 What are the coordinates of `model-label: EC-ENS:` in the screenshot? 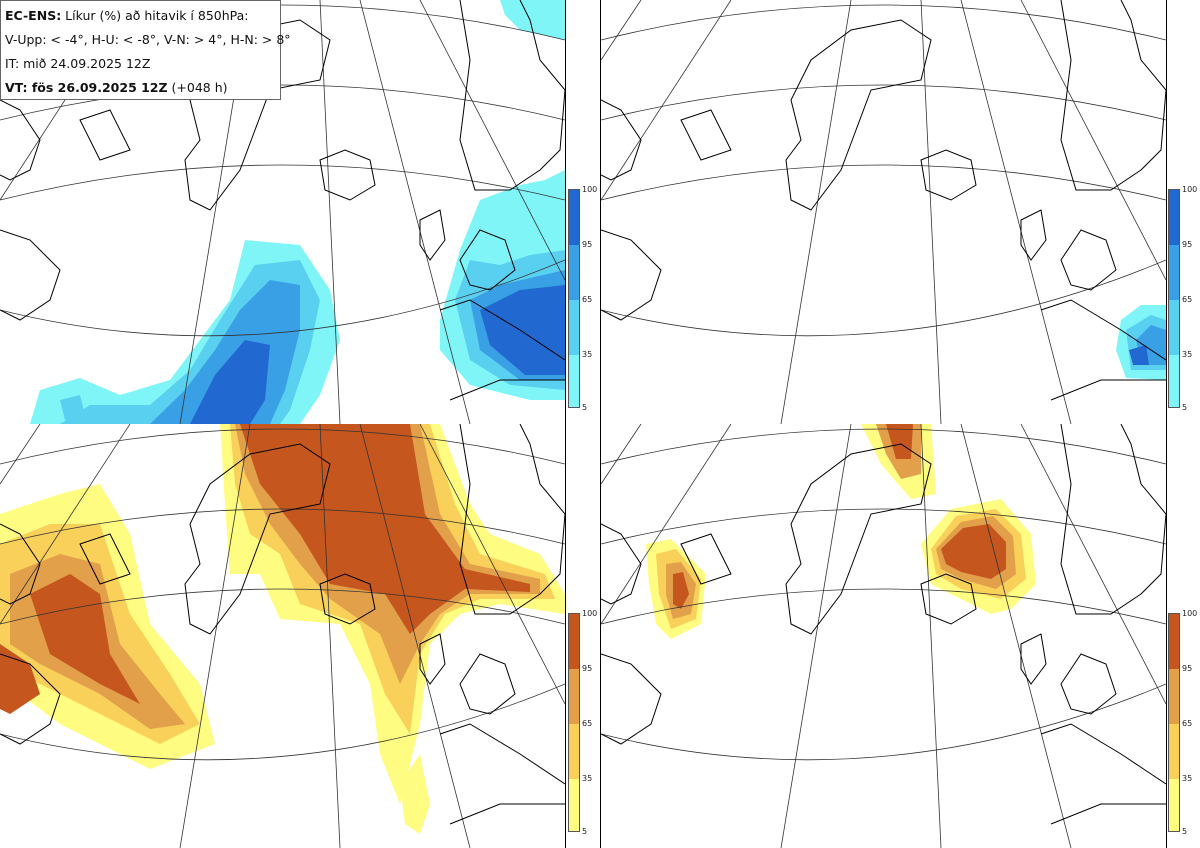 It's located at (33, 15).